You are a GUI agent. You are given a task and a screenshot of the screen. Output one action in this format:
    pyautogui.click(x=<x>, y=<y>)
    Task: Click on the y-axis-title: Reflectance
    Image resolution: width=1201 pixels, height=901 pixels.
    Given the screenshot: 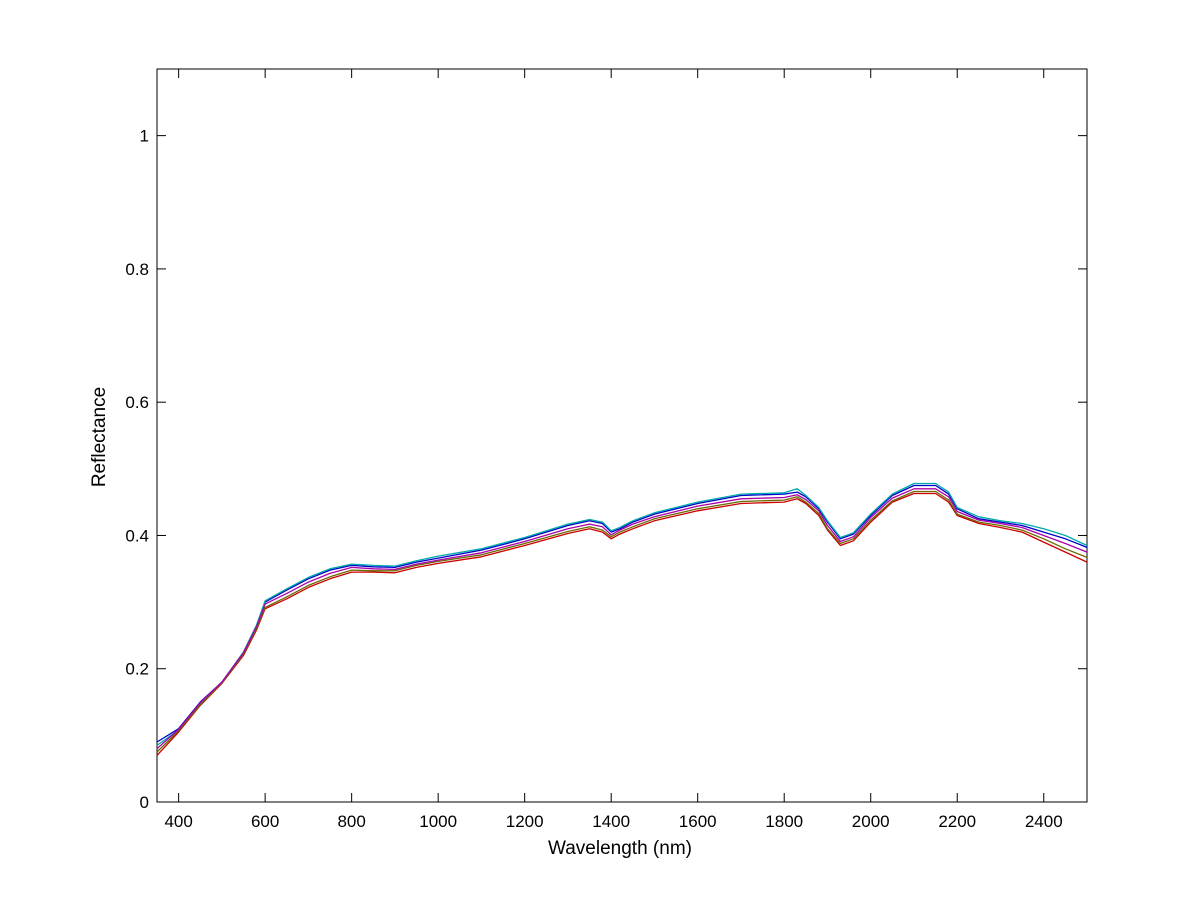 What is the action you would take?
    pyautogui.click(x=99, y=437)
    